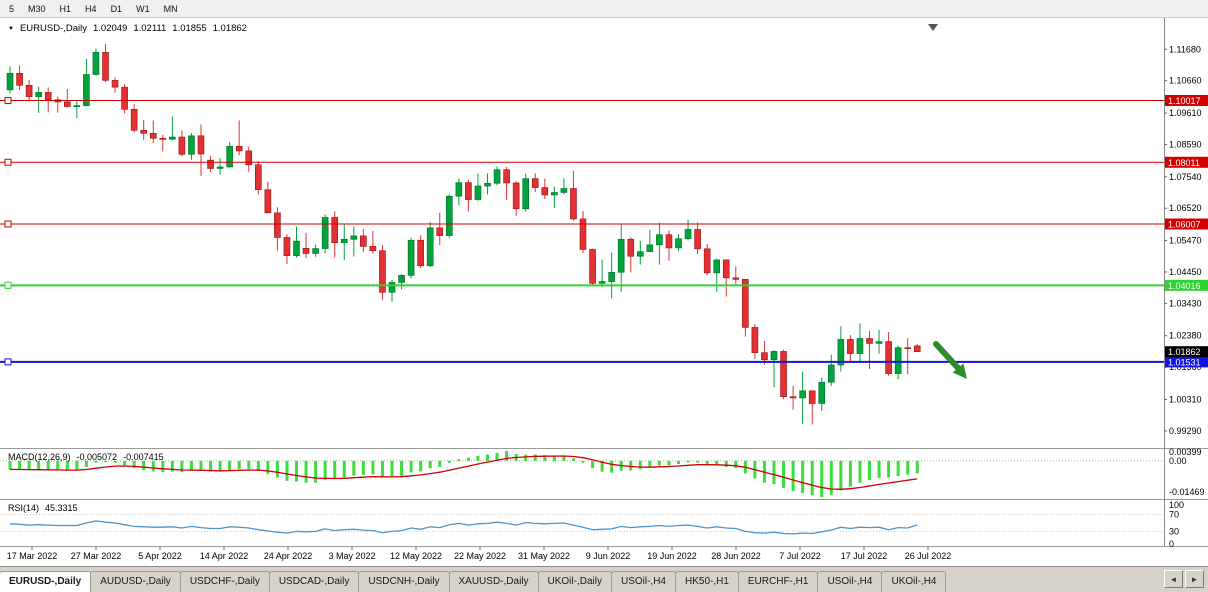 The width and height of the screenshot is (1208, 592). Describe the element at coordinates (1185, 303) in the screenshot. I see `svg-text: 1.03430` at that location.